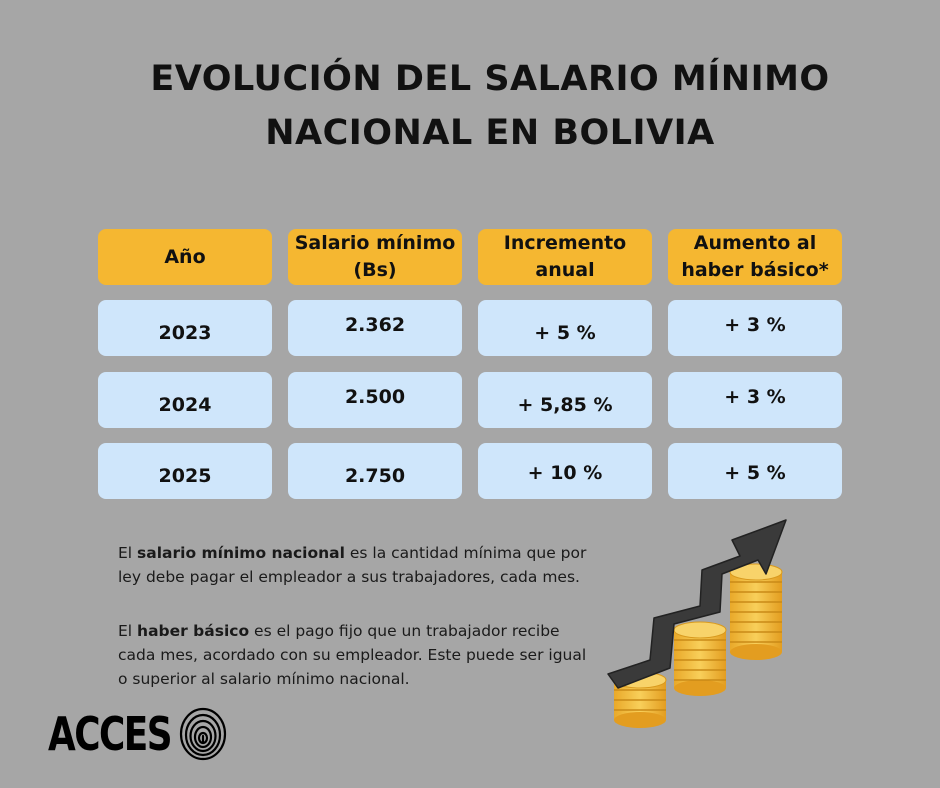 This screenshot has height=788, width=940. I want to click on table-cell: + 5,85 %, so click(565, 400).